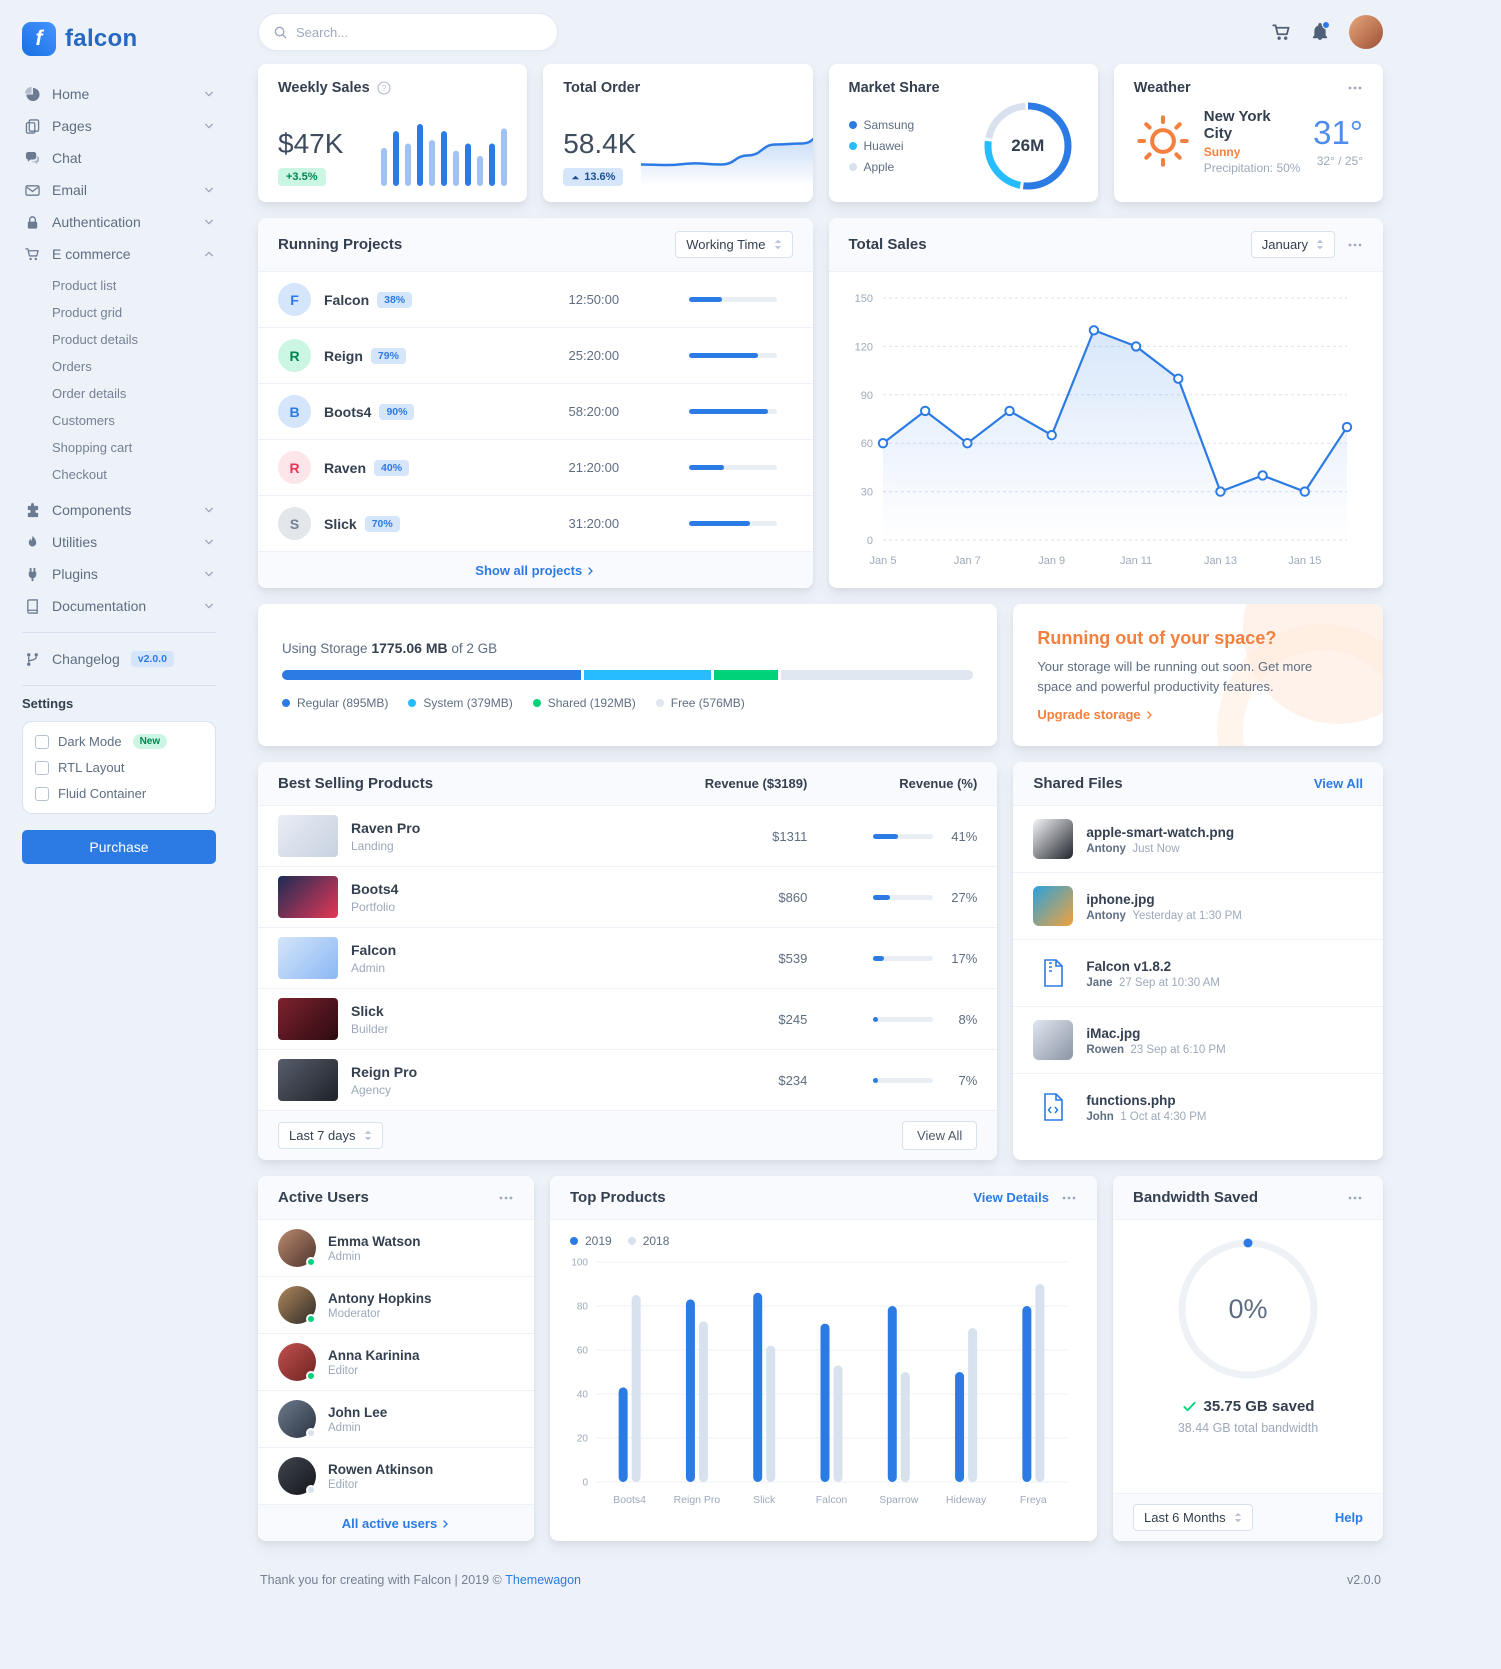 This screenshot has width=1501, height=1669. I want to click on sidebar-subitem-order-details: Order details, so click(89, 393).